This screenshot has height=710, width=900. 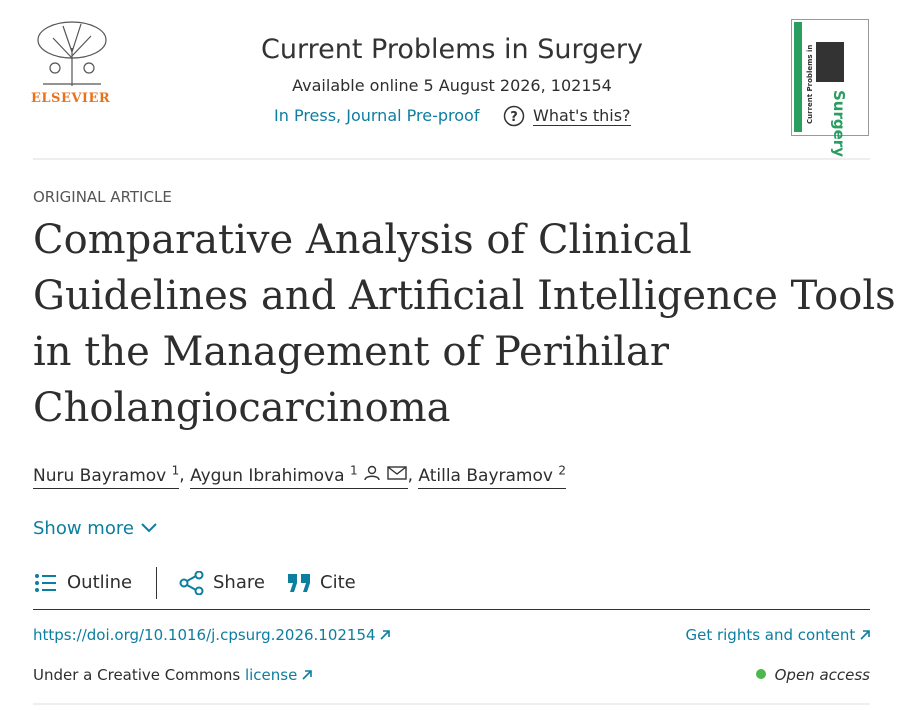 What do you see at coordinates (562, 470) in the screenshot?
I see `affiliation: 2` at bounding box center [562, 470].